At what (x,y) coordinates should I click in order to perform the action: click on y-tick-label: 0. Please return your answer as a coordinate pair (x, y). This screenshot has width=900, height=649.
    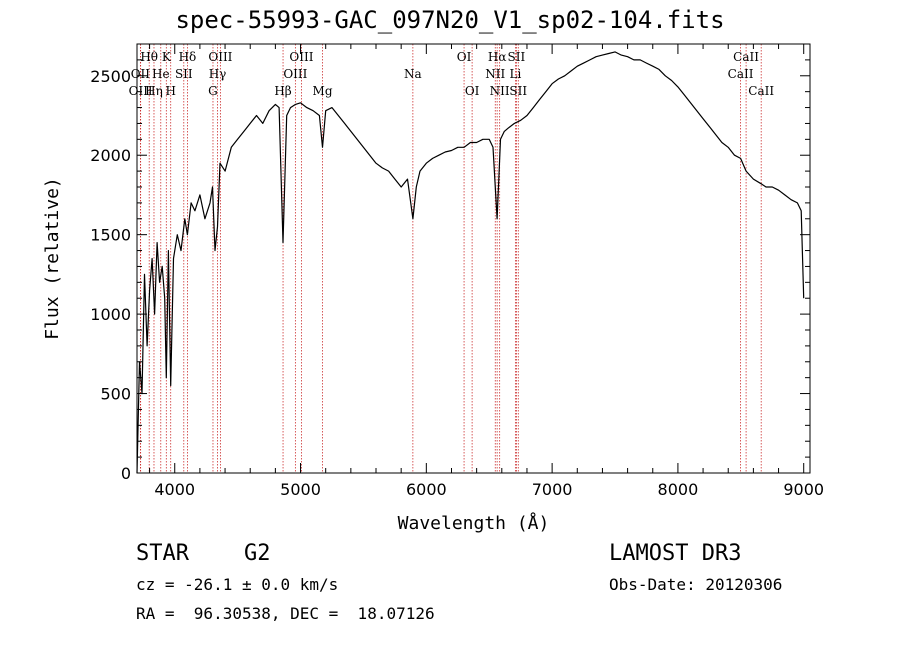
    Looking at the image, I should click on (126, 473).